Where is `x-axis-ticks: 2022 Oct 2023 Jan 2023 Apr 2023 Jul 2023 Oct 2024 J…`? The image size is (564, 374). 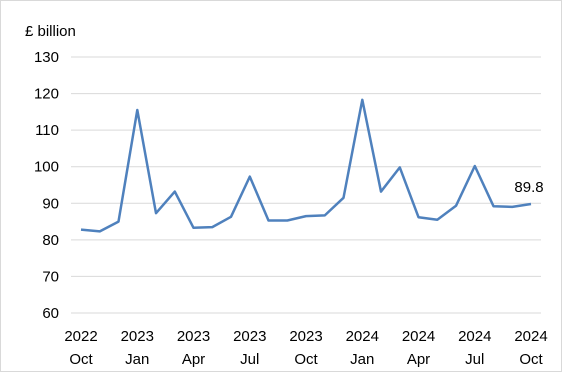
x-axis-ticks: 2022 Oct 2023 Jan 2023 Apr 2023 Jul 2023 Oct 2024 J… is located at coordinates (305, 348).